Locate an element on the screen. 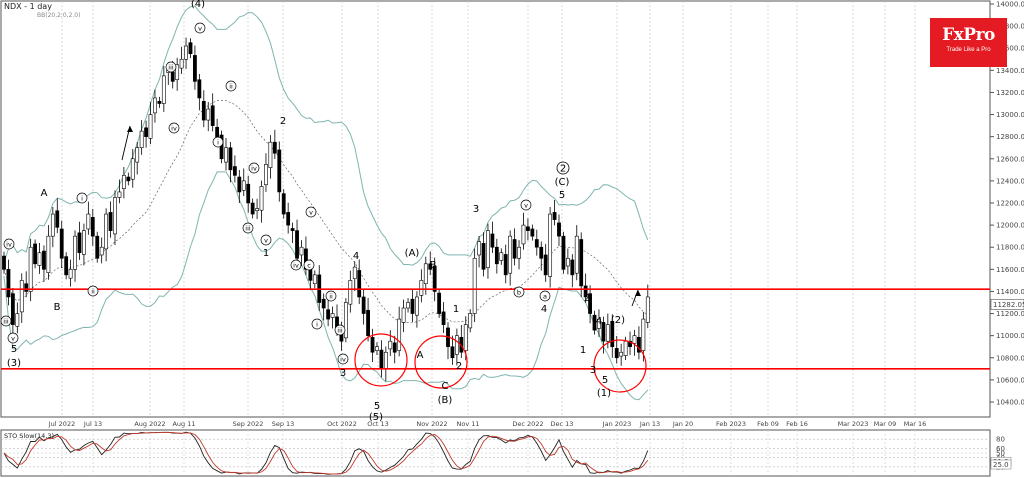 The width and height of the screenshot is (1024, 478). x-tick-label: Feb 2023 is located at coordinates (731, 424).